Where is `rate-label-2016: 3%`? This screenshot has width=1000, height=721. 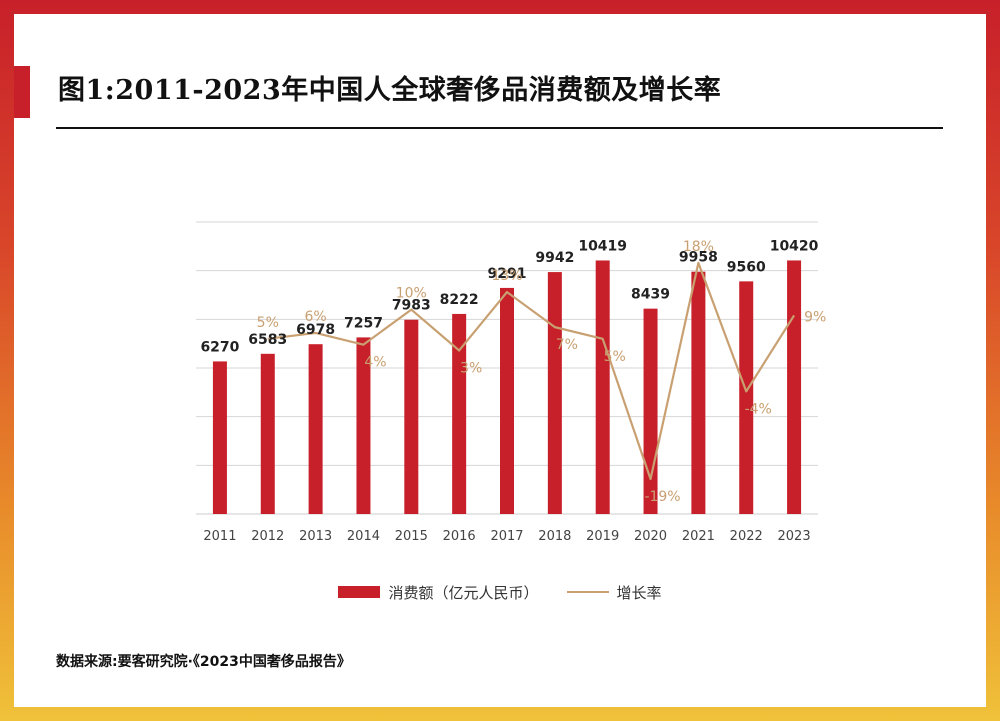
rate-label-2016: 3% is located at coordinates (471, 368).